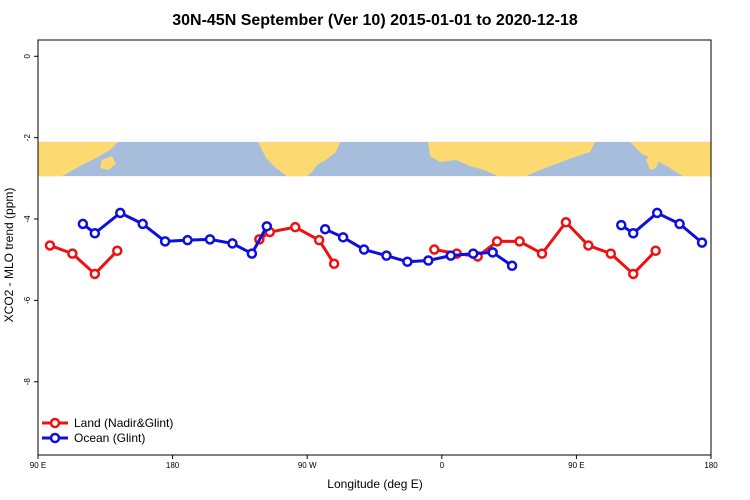 The image size is (750, 500). I want to click on legend: Land (Nadir&Glint) Ocean (Glint), so click(107, 430).